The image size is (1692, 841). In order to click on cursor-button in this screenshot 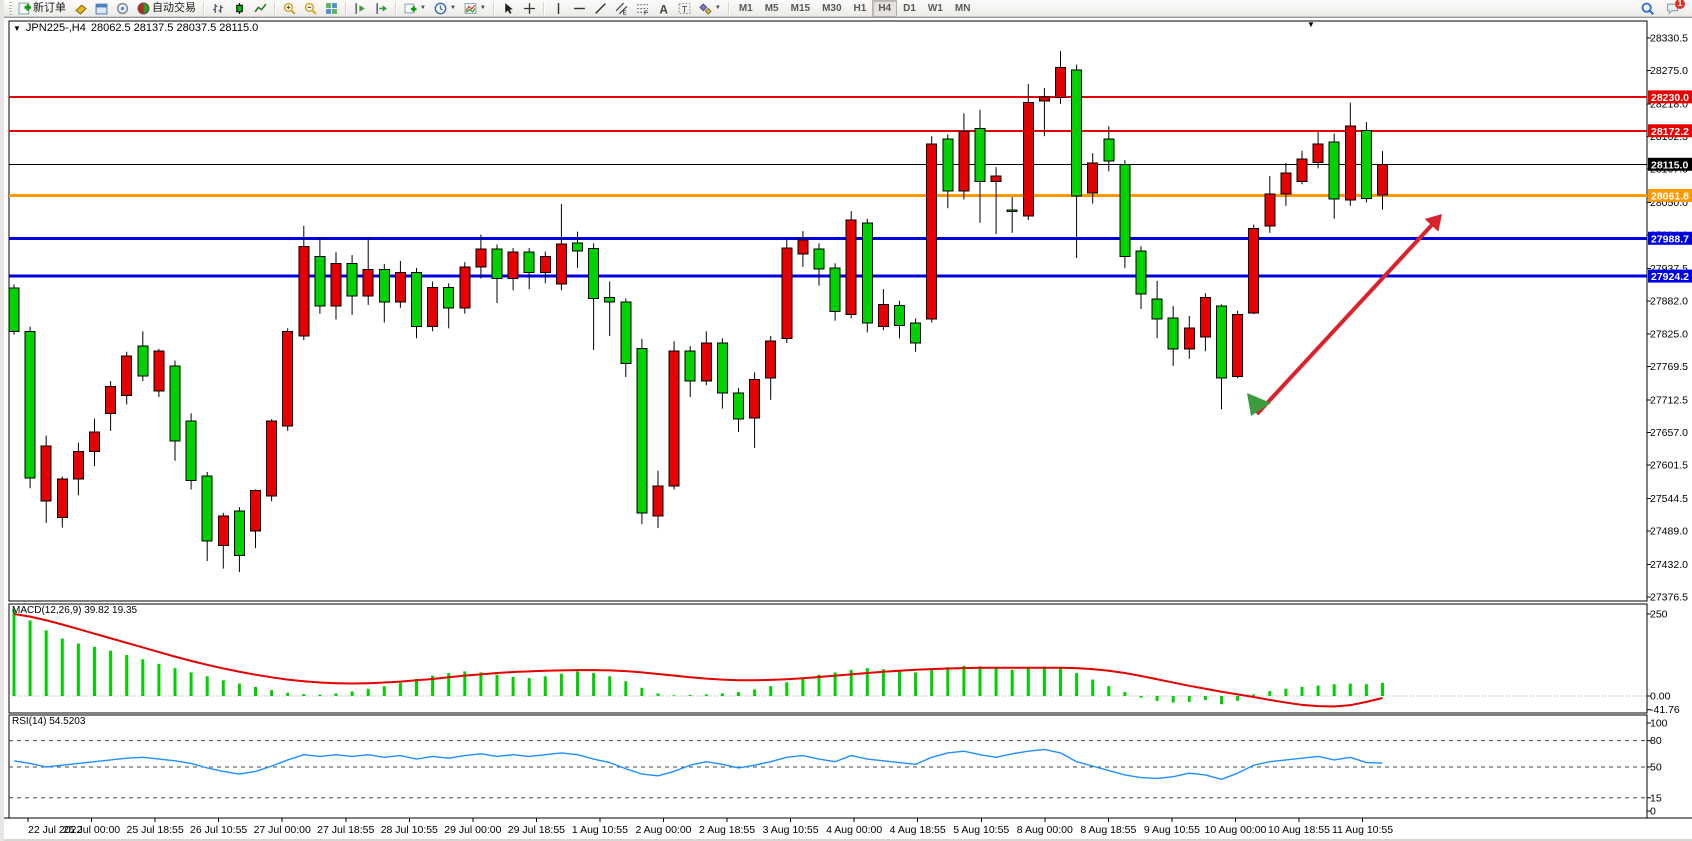, I will do `click(508, 8)`.